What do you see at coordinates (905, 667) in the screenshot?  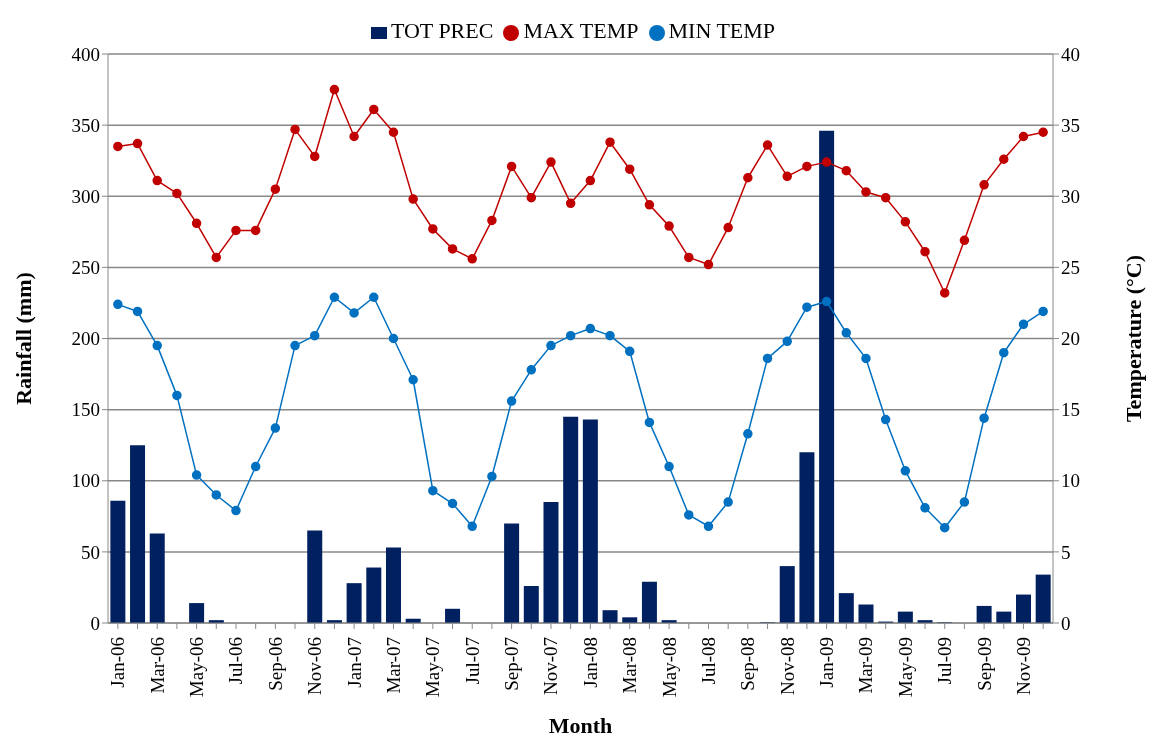 I see `x-tick-label: May-09` at bounding box center [905, 667].